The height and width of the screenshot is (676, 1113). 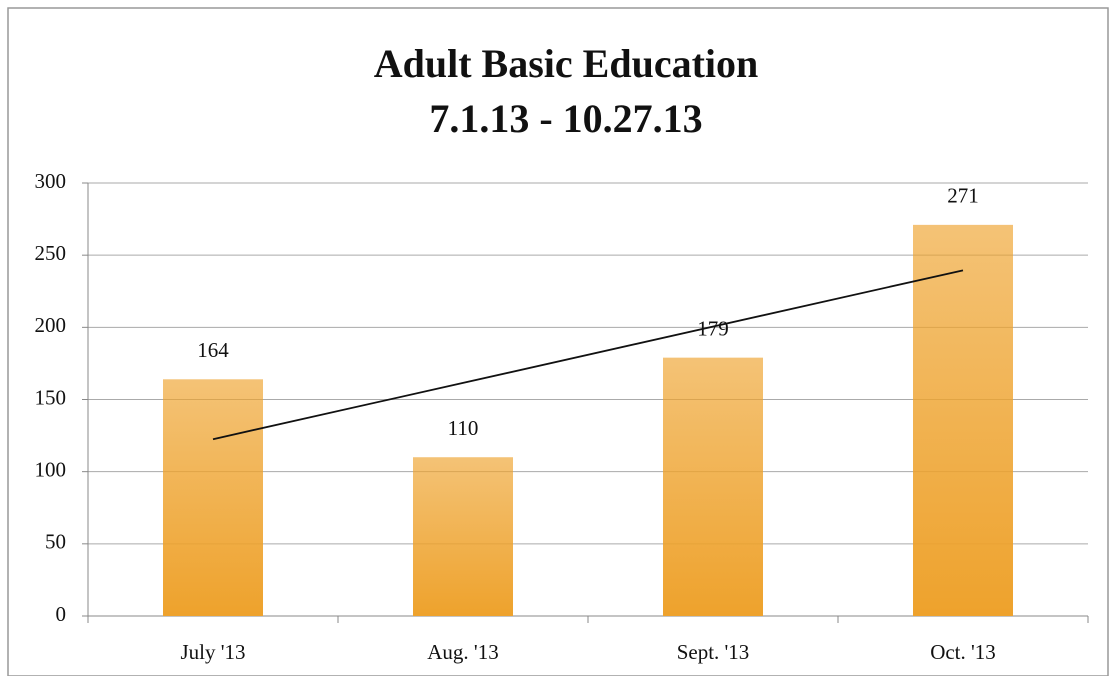 I want to click on x-tick-label: Oct. '13, so click(x=963, y=652).